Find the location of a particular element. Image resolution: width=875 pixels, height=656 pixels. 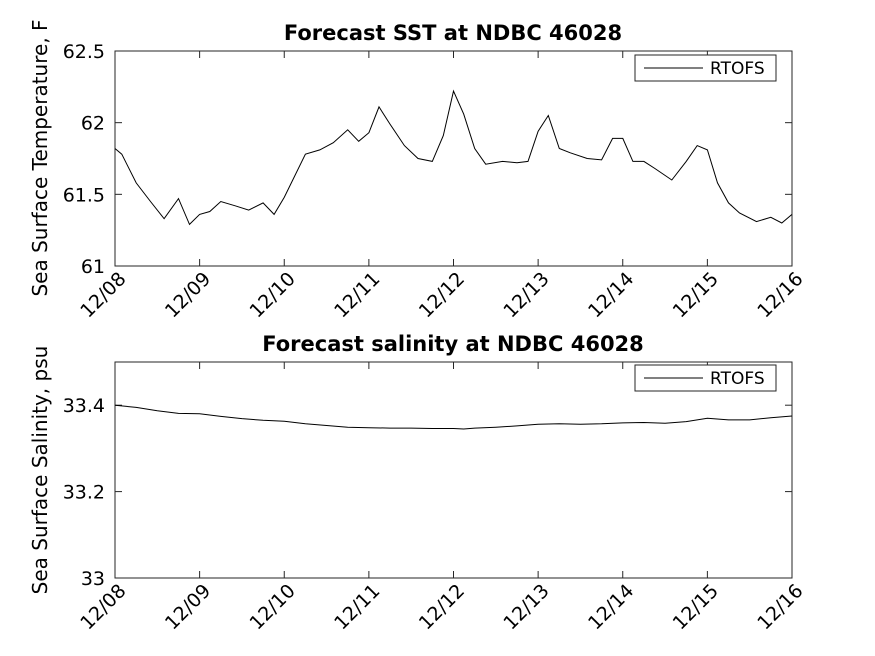

salinity-y-tick-label: 33 is located at coordinates (93, 579).